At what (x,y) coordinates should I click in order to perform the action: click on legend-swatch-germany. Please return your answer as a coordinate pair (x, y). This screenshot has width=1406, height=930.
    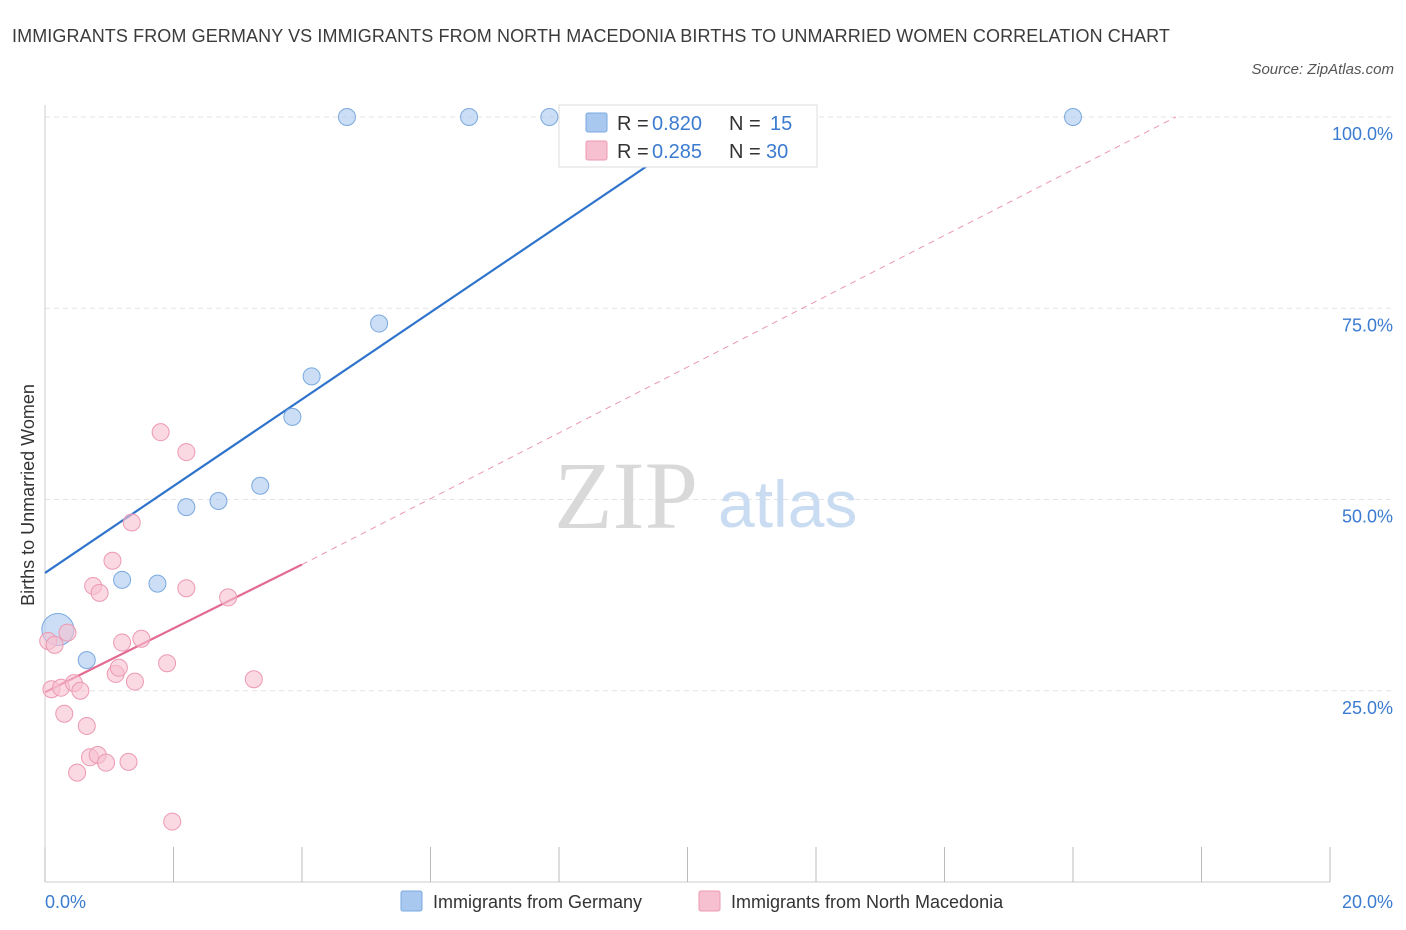
    Looking at the image, I should click on (411, 901).